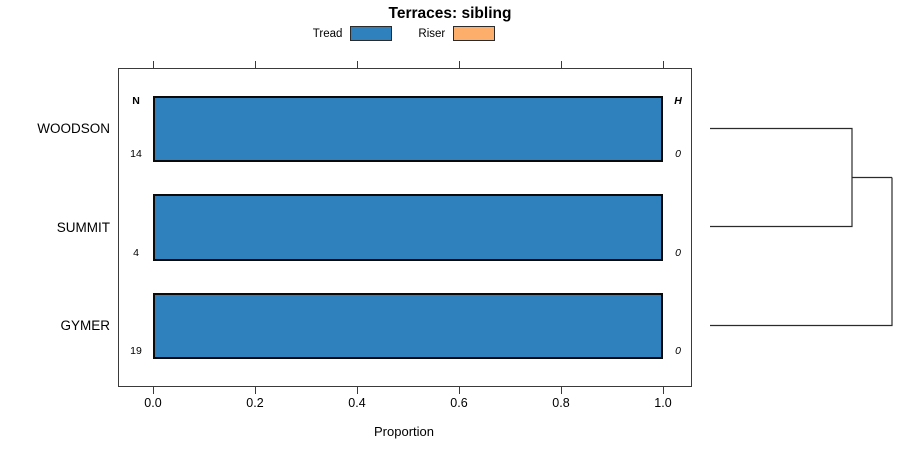  I want to click on h-value-summit: 0, so click(678, 253).